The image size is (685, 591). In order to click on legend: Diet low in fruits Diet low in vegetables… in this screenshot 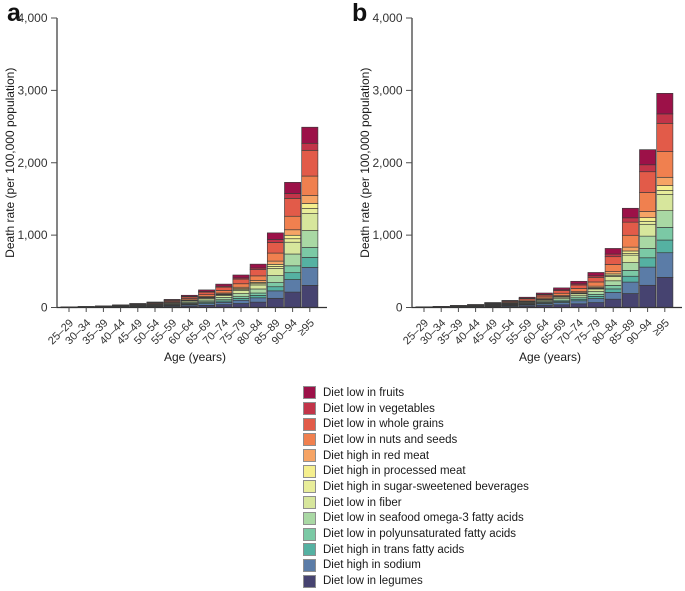, I will do `click(416, 487)`.